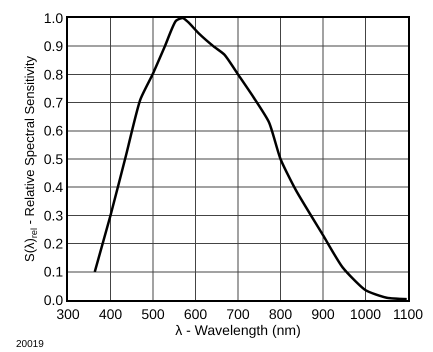  I want to click on y-tick-label: 0.4, so click(54, 187).